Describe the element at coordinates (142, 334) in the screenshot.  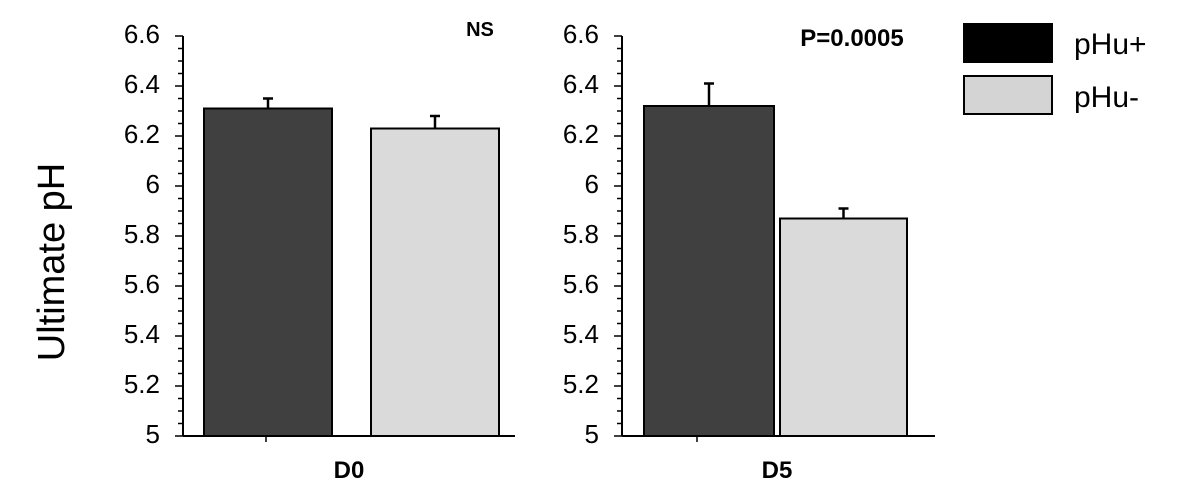
I see `panel-d0-y-tick-label: 5.4` at that location.